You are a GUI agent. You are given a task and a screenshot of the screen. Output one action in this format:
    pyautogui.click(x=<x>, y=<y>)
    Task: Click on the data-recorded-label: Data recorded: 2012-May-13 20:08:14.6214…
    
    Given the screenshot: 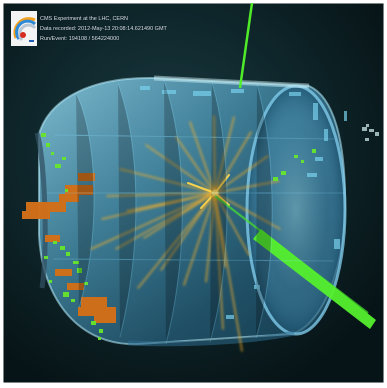 What is the action you would take?
    pyautogui.click(x=103, y=29)
    